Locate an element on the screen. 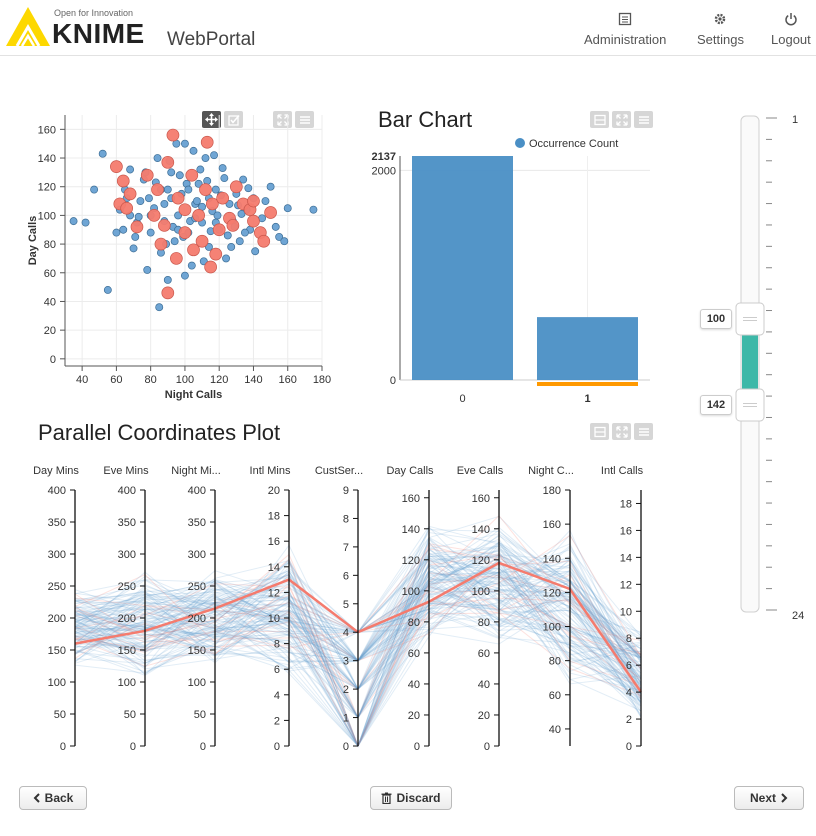 The height and width of the screenshot is (836, 816). parallel-axis-label: Eve Mins is located at coordinates (126, 471).